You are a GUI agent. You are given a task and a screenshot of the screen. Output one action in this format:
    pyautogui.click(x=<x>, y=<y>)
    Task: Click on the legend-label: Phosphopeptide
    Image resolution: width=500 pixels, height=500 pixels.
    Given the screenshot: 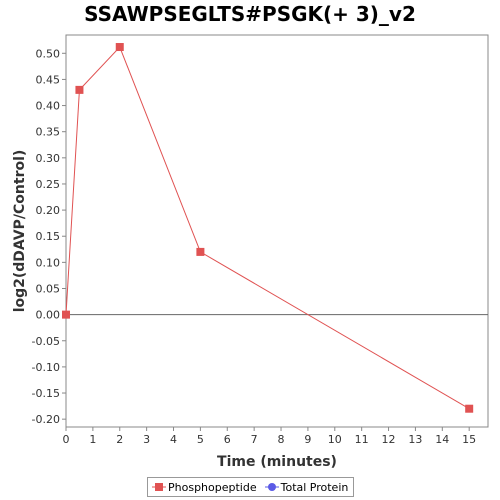 What is the action you would take?
    pyautogui.click(x=212, y=487)
    